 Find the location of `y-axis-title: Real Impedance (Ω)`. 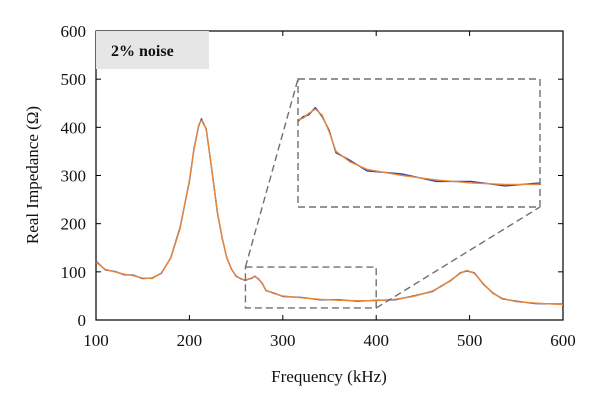

y-axis-title: Real Impedance (Ω) is located at coordinates (32, 175).